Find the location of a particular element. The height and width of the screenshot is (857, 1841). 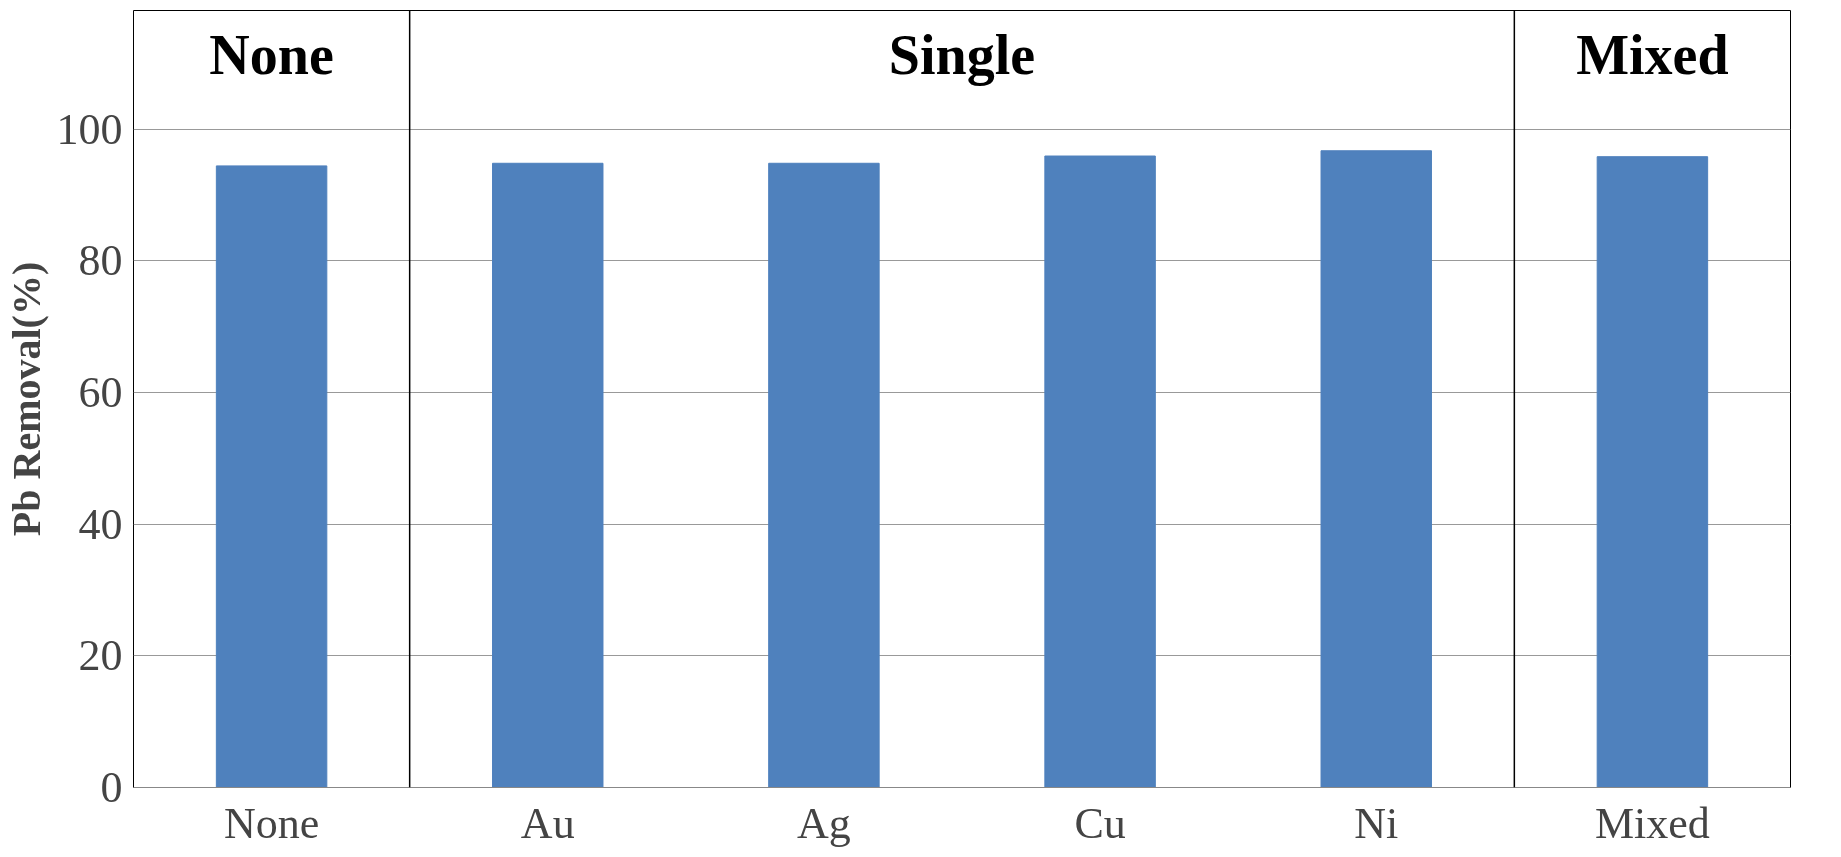

y-tick-label: 100 is located at coordinates (89, 129).